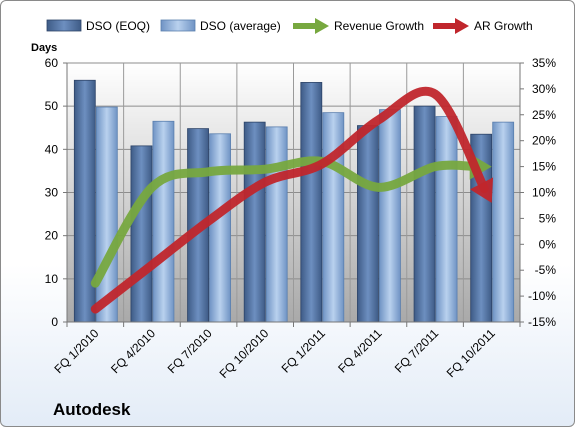  What do you see at coordinates (548, 244) in the screenshot?
I see `y2-tick-label: 0%` at bounding box center [548, 244].